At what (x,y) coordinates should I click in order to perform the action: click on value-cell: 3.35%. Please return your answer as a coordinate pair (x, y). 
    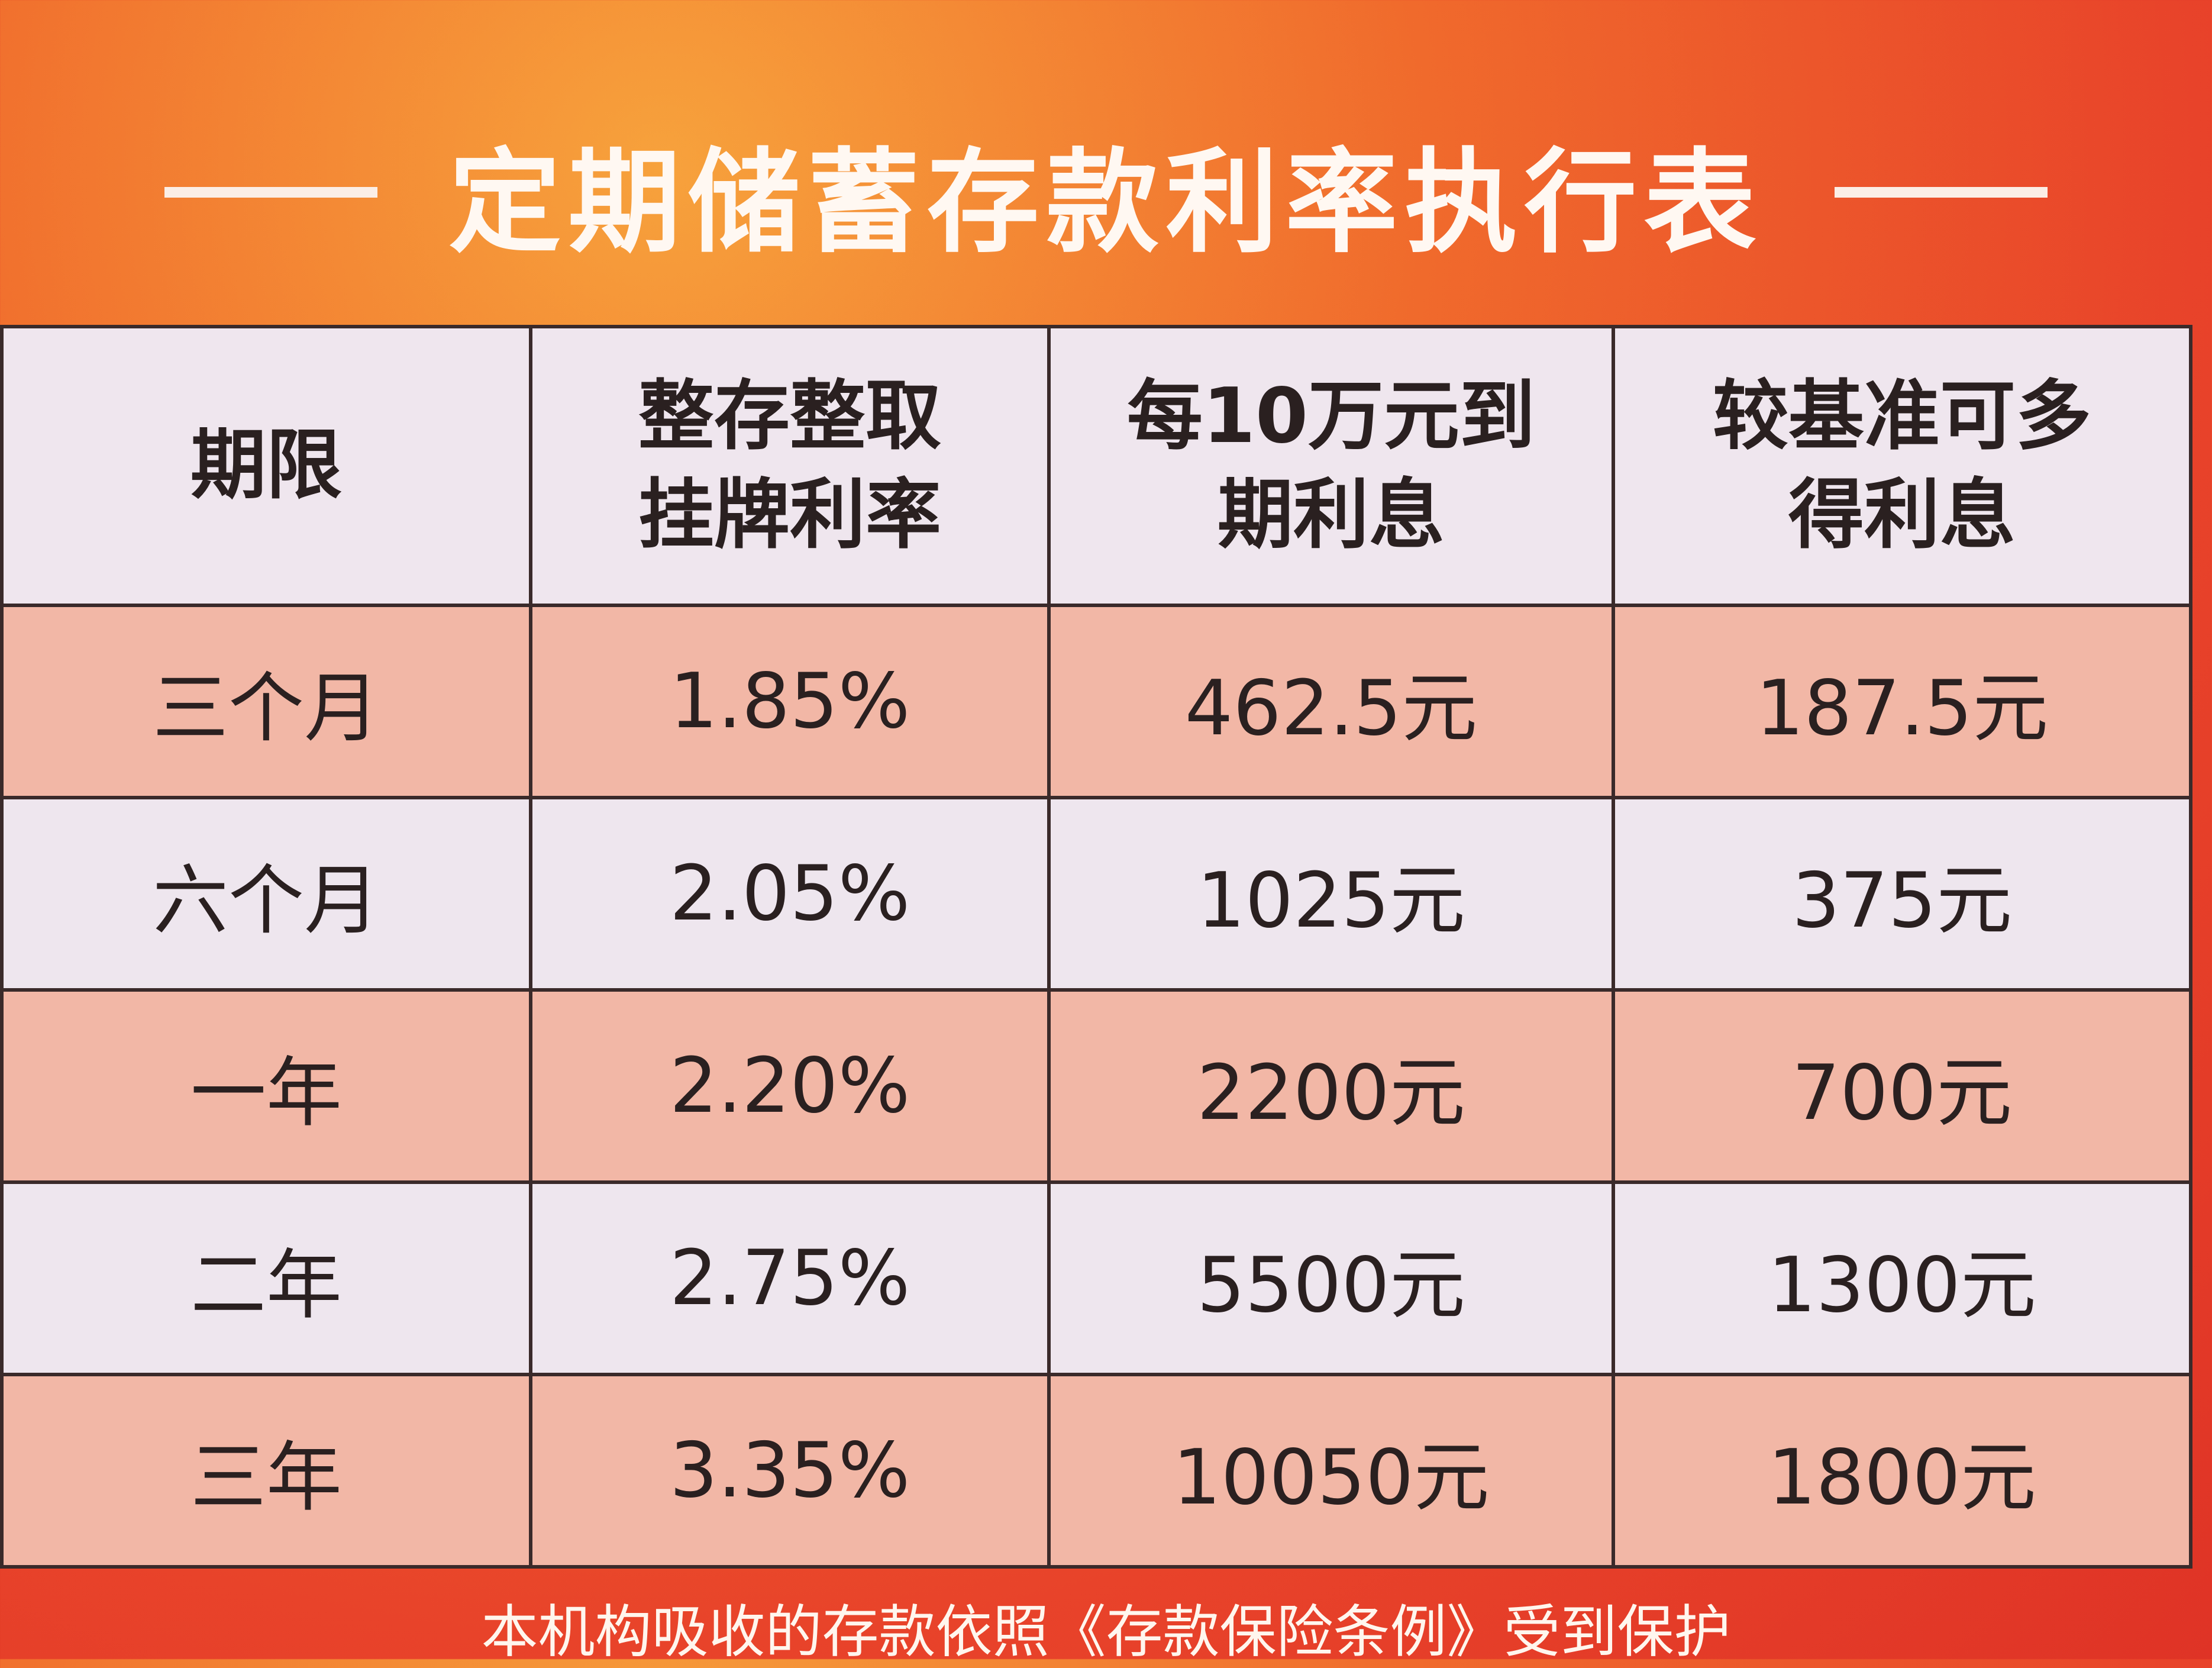
    Looking at the image, I should click on (790, 1471).